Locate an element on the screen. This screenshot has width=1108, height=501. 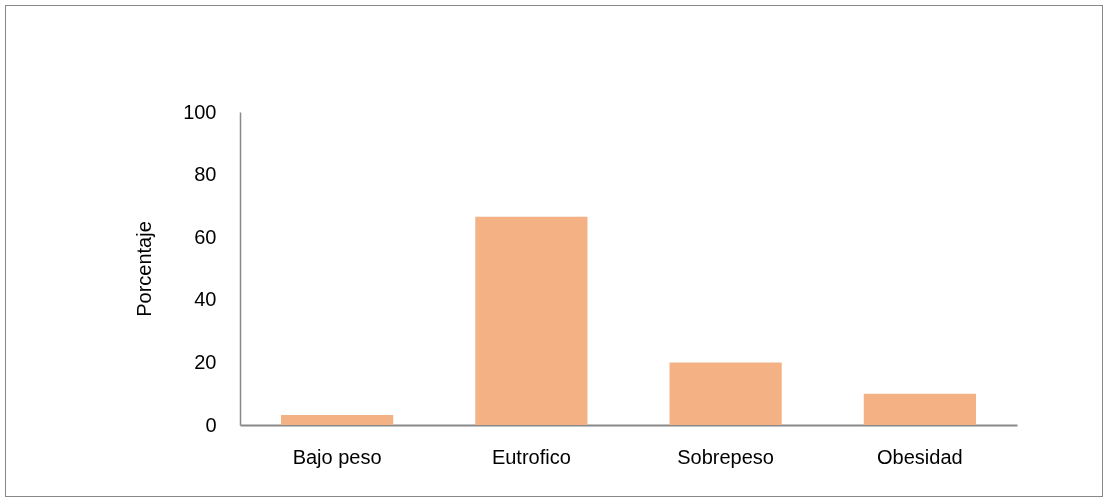
x-tick-label: Obesidad is located at coordinates (920, 456).